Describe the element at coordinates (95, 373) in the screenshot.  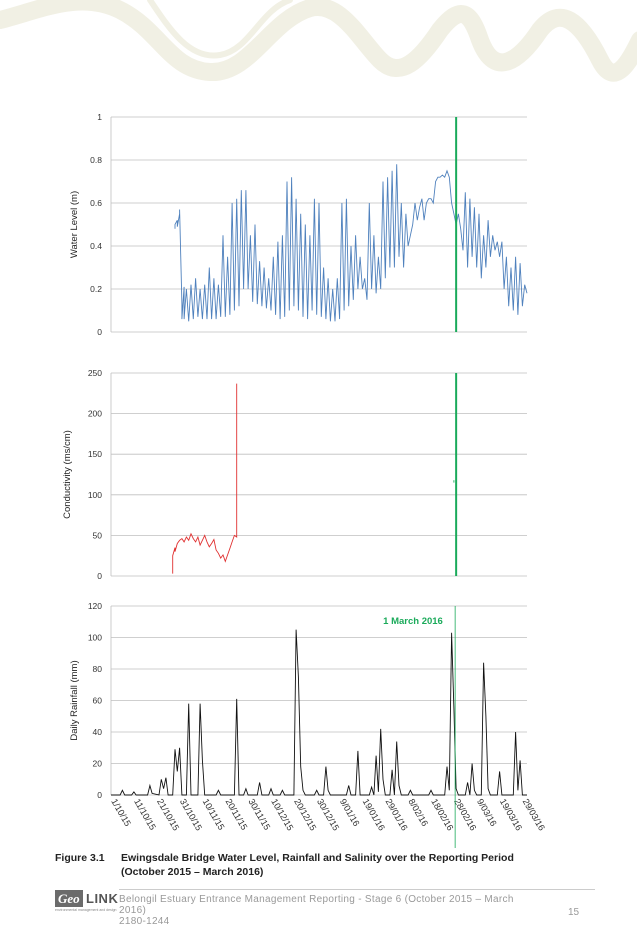
I see `y-tick-label: 250` at that location.